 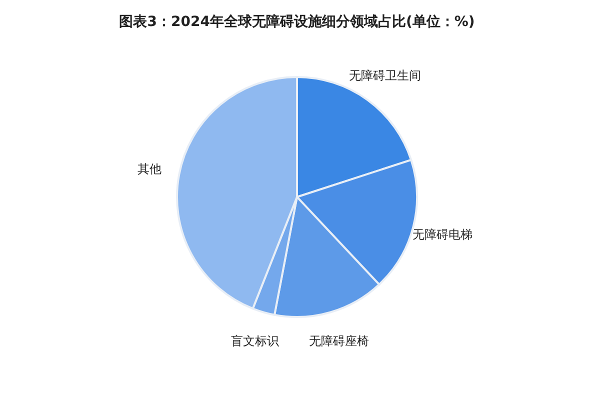 I want to click on slice-label: 无障碍电梯, so click(x=442, y=234).